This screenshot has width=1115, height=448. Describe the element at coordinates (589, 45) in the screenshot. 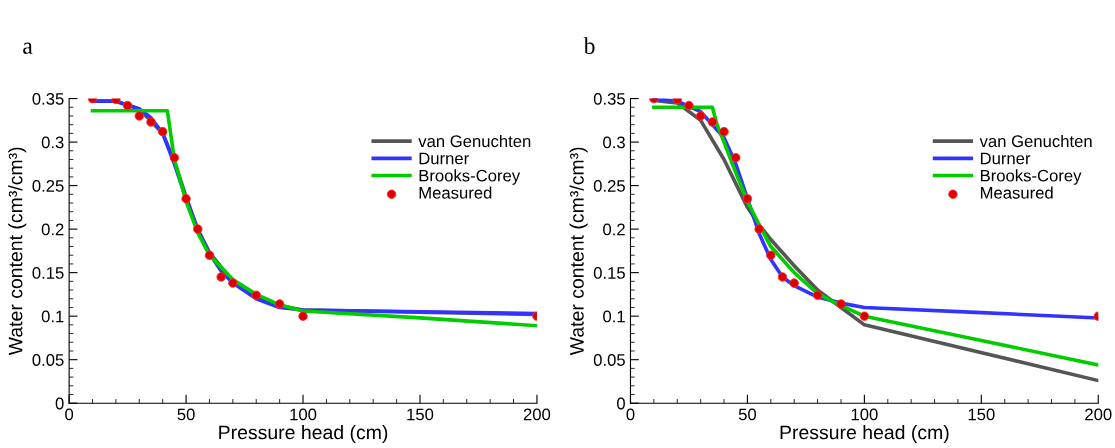

I see `chart-title: b` at that location.